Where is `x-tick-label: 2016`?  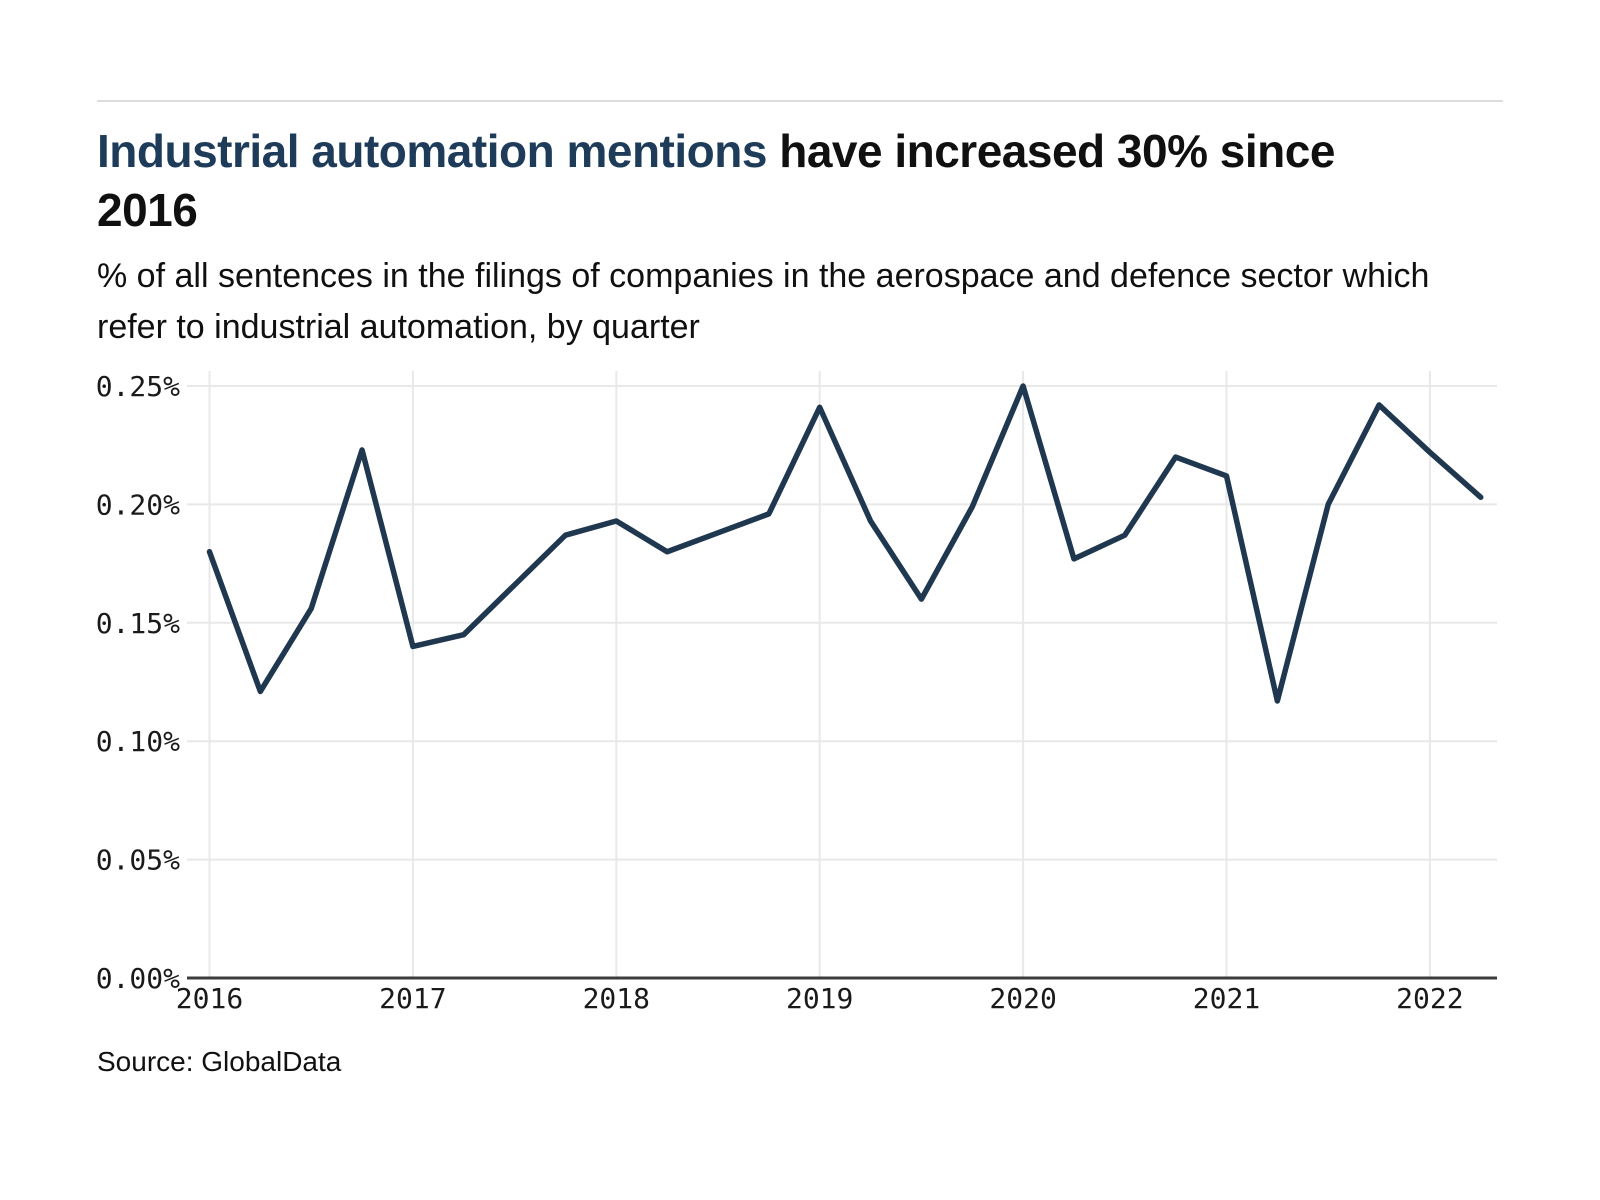 x-tick-label: 2016 is located at coordinates (209, 998).